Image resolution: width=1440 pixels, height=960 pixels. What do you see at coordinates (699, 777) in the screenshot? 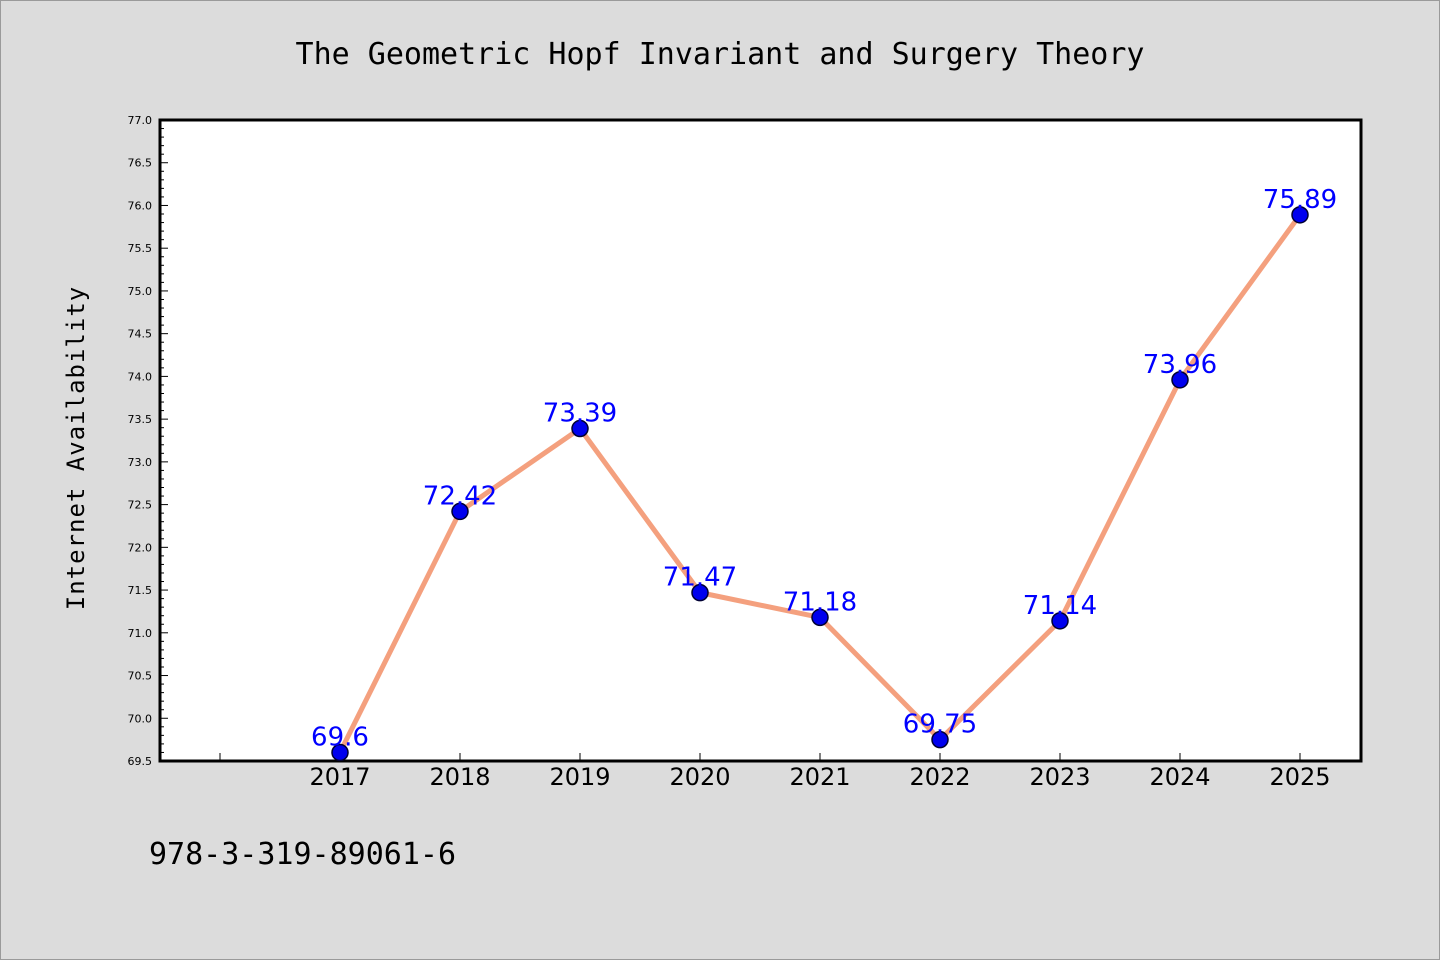
I see `x-tick-label: 2020` at bounding box center [699, 777].